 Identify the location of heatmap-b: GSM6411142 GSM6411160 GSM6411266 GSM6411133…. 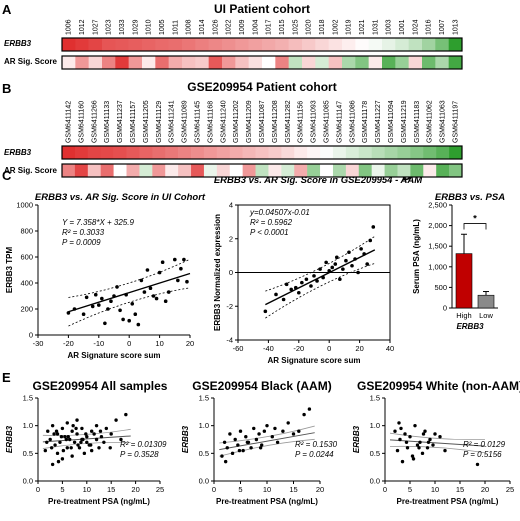
(262, 139).